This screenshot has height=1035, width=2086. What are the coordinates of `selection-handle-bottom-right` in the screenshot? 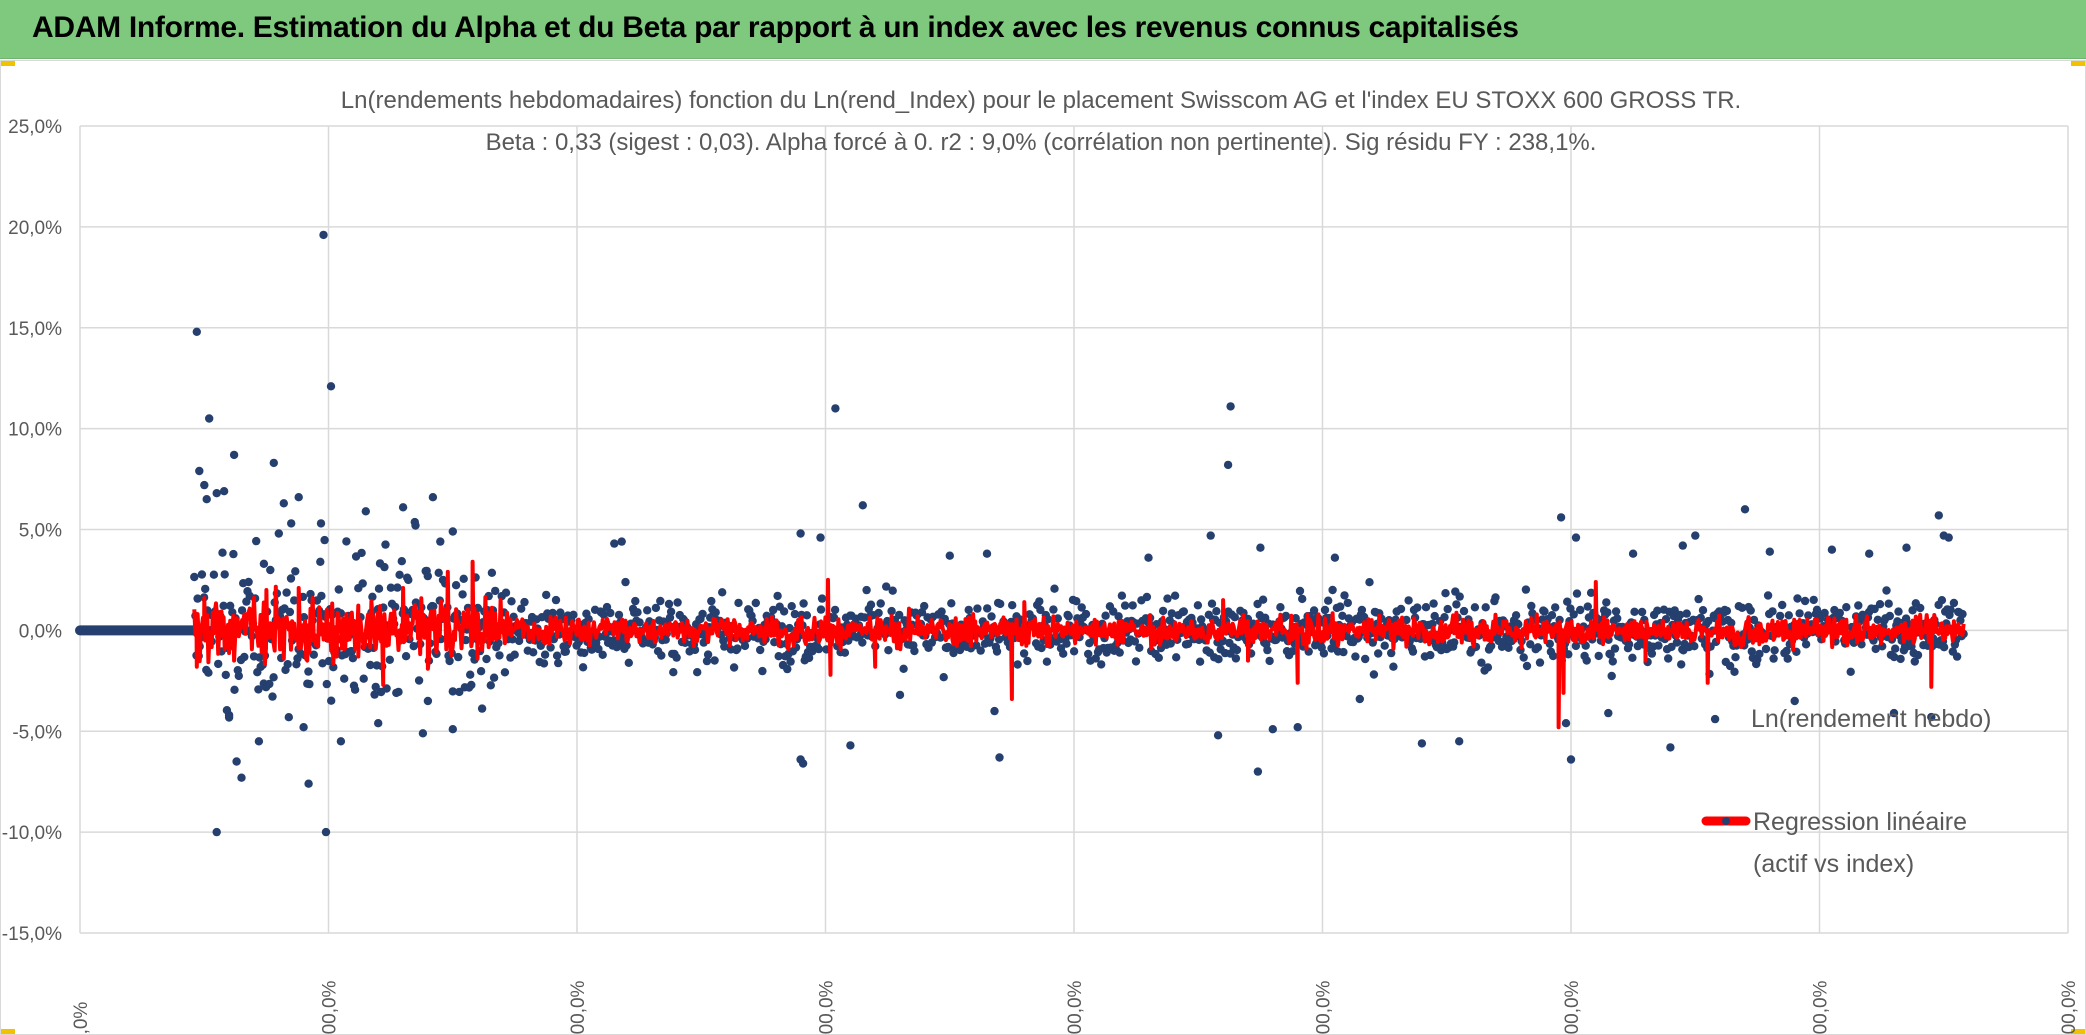 It's located at (2078, 1031).